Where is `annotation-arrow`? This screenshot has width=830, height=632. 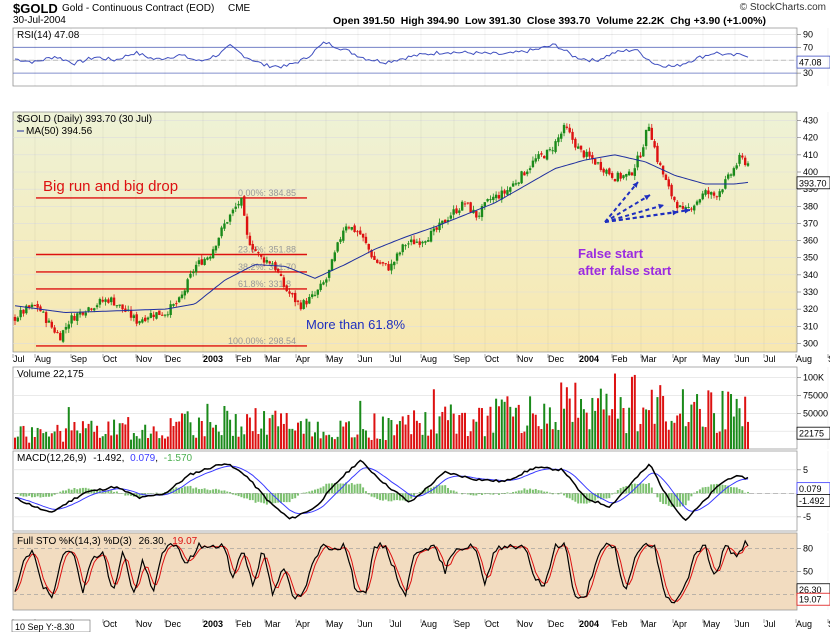
annotation-arrow is located at coordinates (634, 213).